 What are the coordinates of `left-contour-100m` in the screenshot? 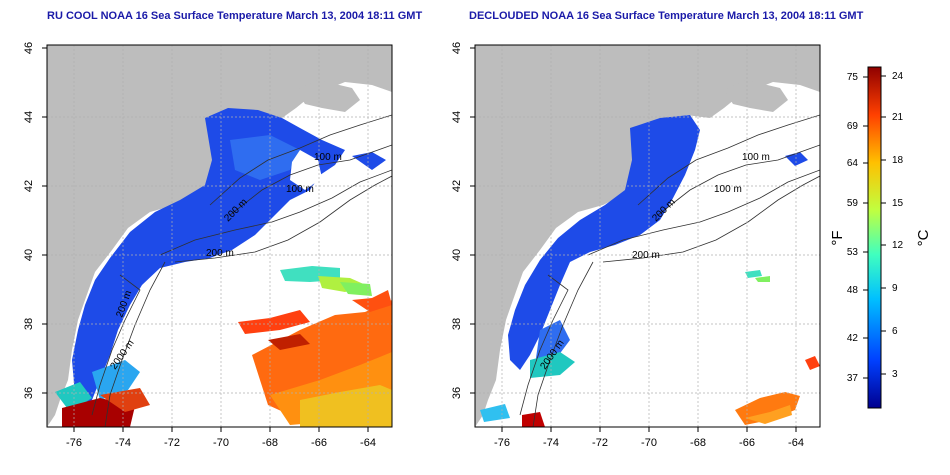 It's located at (300, 160).